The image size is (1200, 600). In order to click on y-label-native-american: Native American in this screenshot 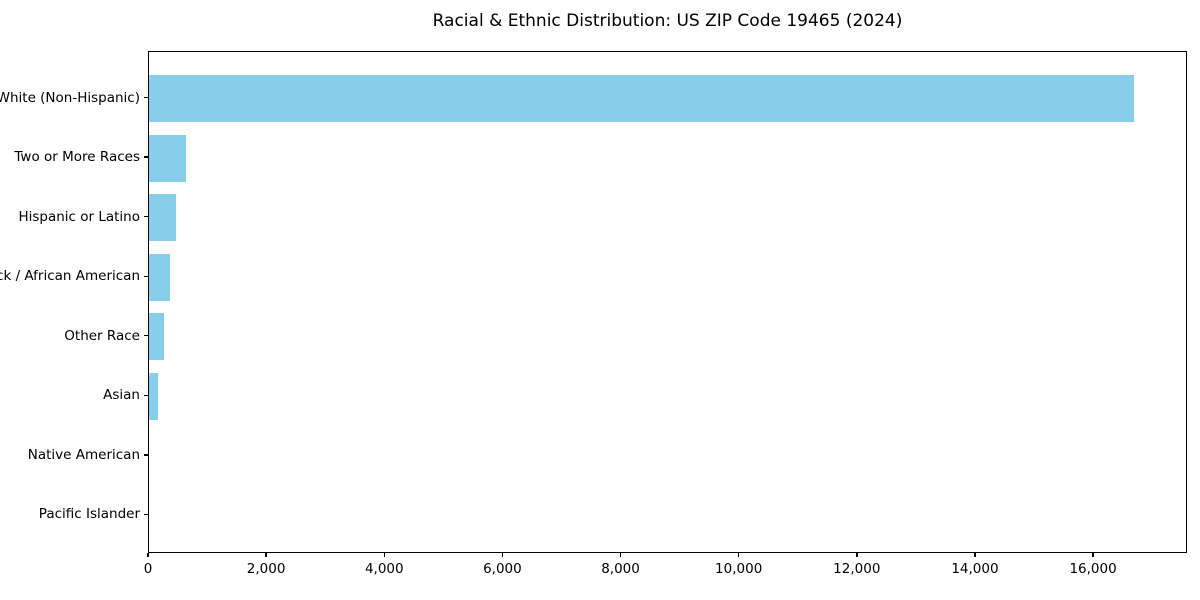, I will do `click(83, 454)`.